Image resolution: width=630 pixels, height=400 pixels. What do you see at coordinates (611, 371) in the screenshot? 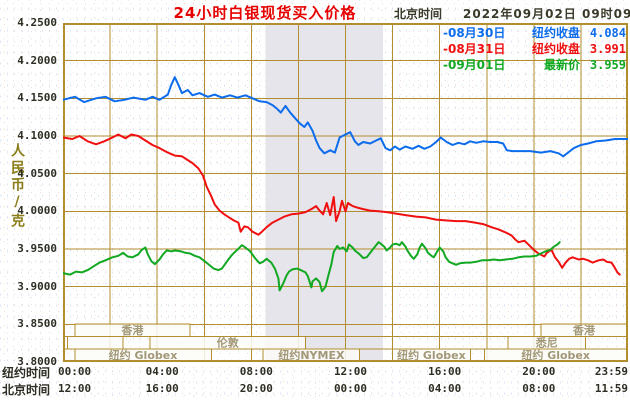
I see `x-axis-tick: 23:59` at bounding box center [611, 371].